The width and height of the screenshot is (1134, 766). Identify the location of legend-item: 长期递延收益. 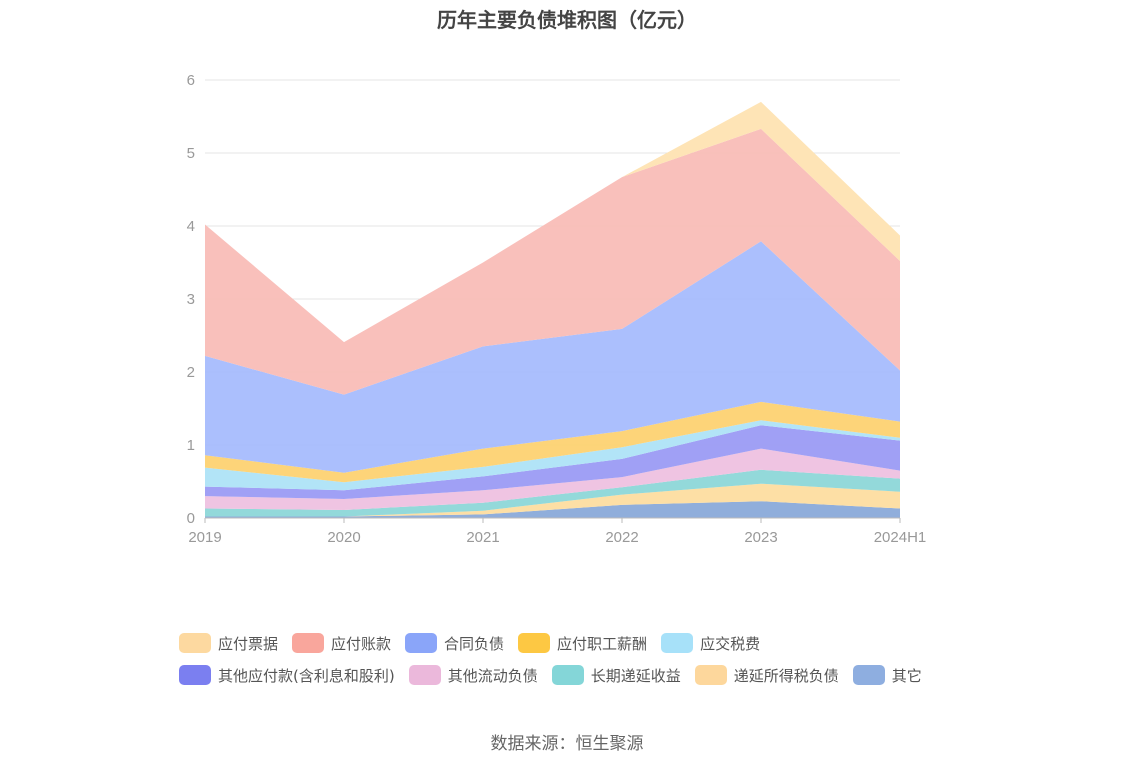
(616, 675).